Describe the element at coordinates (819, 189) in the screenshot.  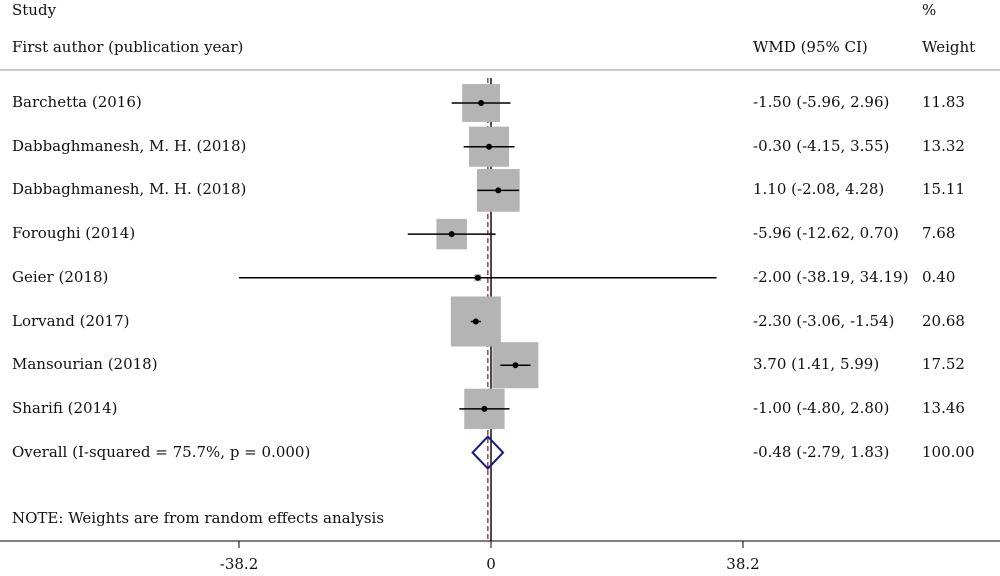
I see `study-ci: 1.10 (-2.08, 4.28)` at that location.